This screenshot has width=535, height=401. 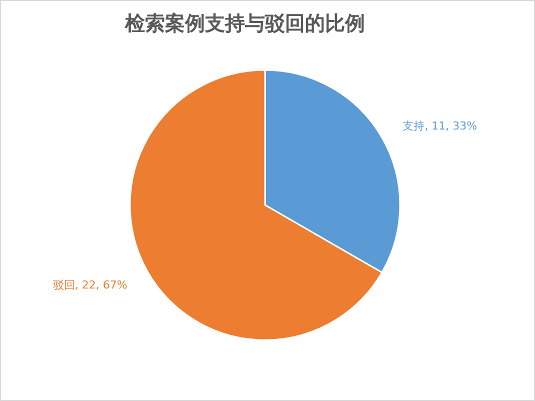 I want to click on slice-label: 驳回, 22, 67%, so click(x=90, y=285).